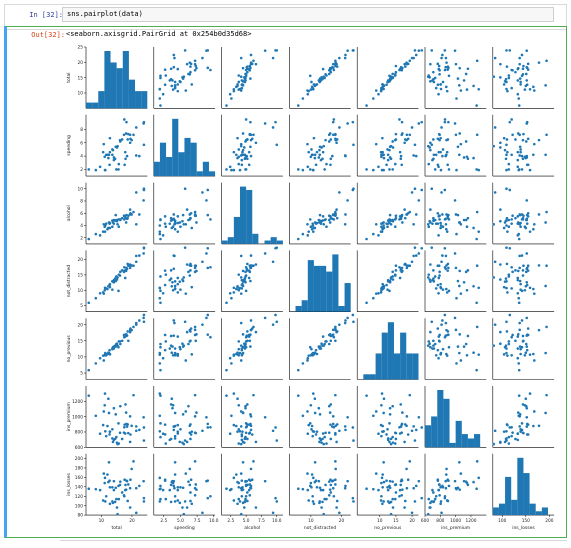 This screenshot has width=571, height=548. Describe the element at coordinates (81, 143) in the screenshot. I see `y-tick-label: 6` at that location.